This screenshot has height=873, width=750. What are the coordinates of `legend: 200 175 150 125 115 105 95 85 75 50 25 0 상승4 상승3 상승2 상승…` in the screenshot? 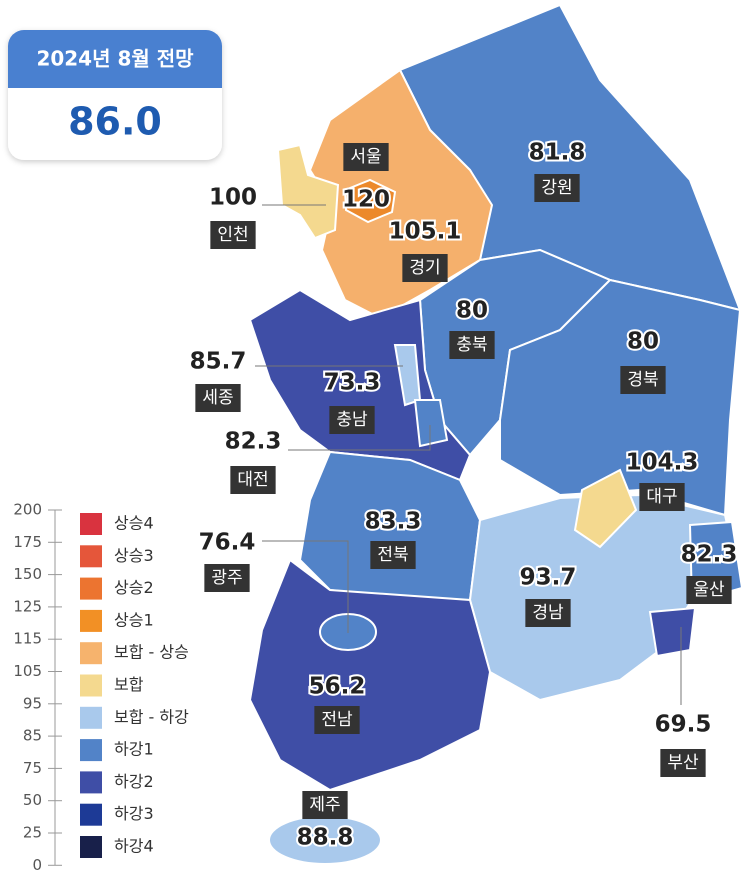 It's located at (101, 687).